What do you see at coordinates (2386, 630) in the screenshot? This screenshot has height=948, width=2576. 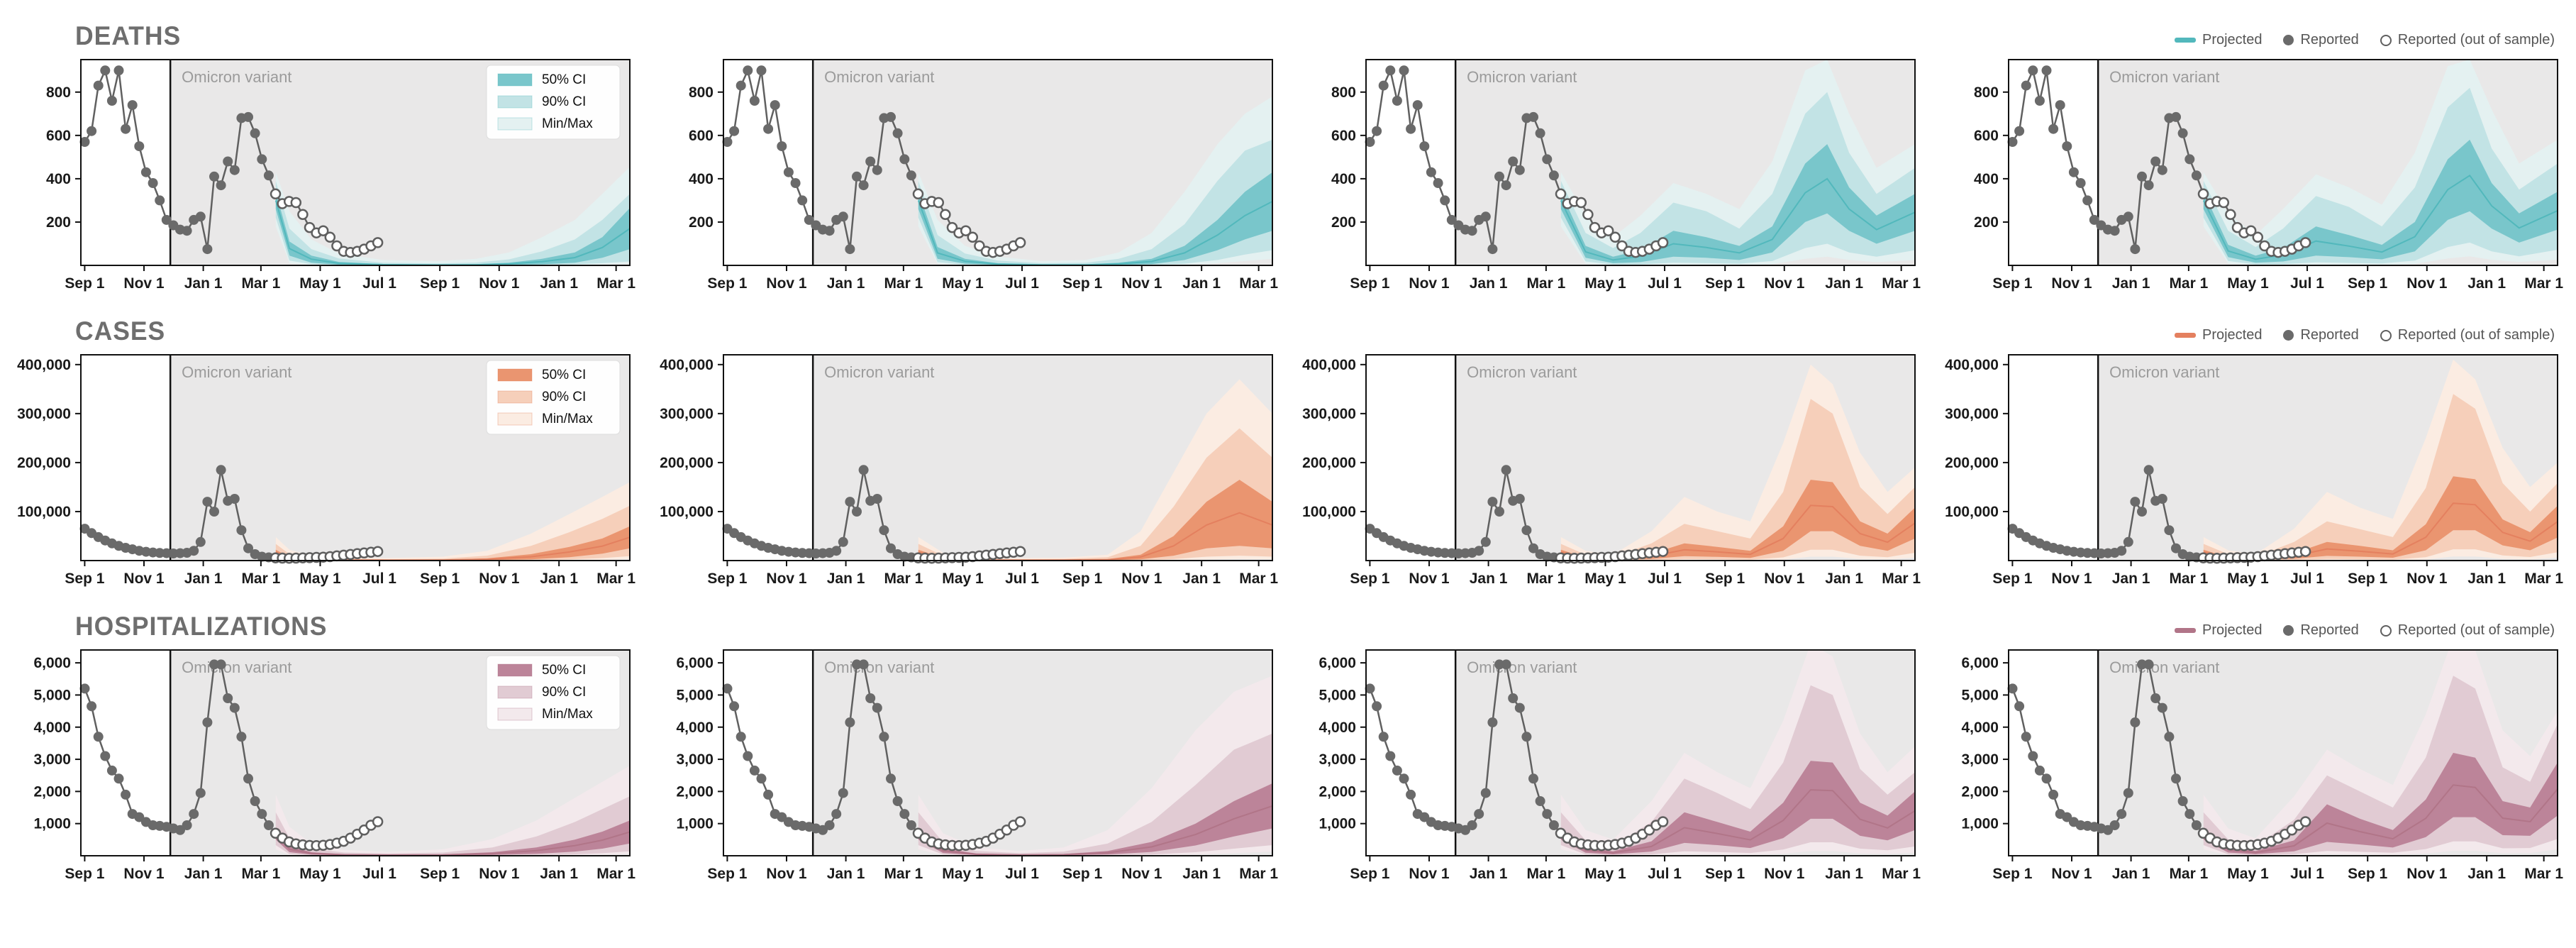 I see `reported-out-of-sample-dot-icon` at bounding box center [2386, 630].